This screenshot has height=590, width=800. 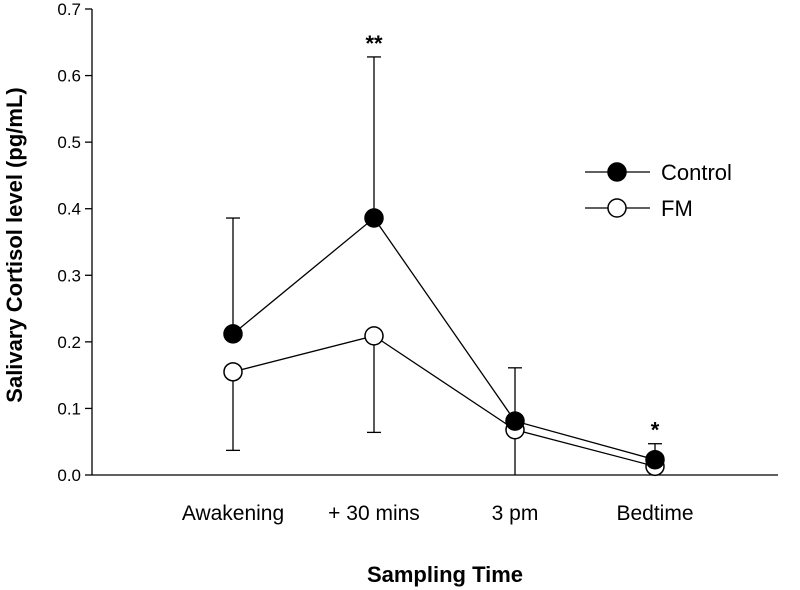 What do you see at coordinates (69, 209) in the screenshot?
I see `y-tick-label: 0.4` at bounding box center [69, 209].